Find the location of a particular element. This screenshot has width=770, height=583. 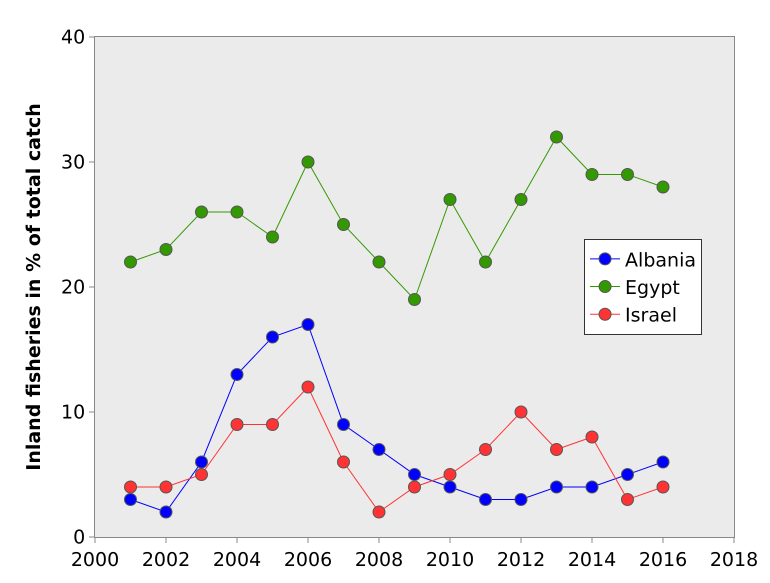

x-tick-label: 2014 is located at coordinates (592, 559).